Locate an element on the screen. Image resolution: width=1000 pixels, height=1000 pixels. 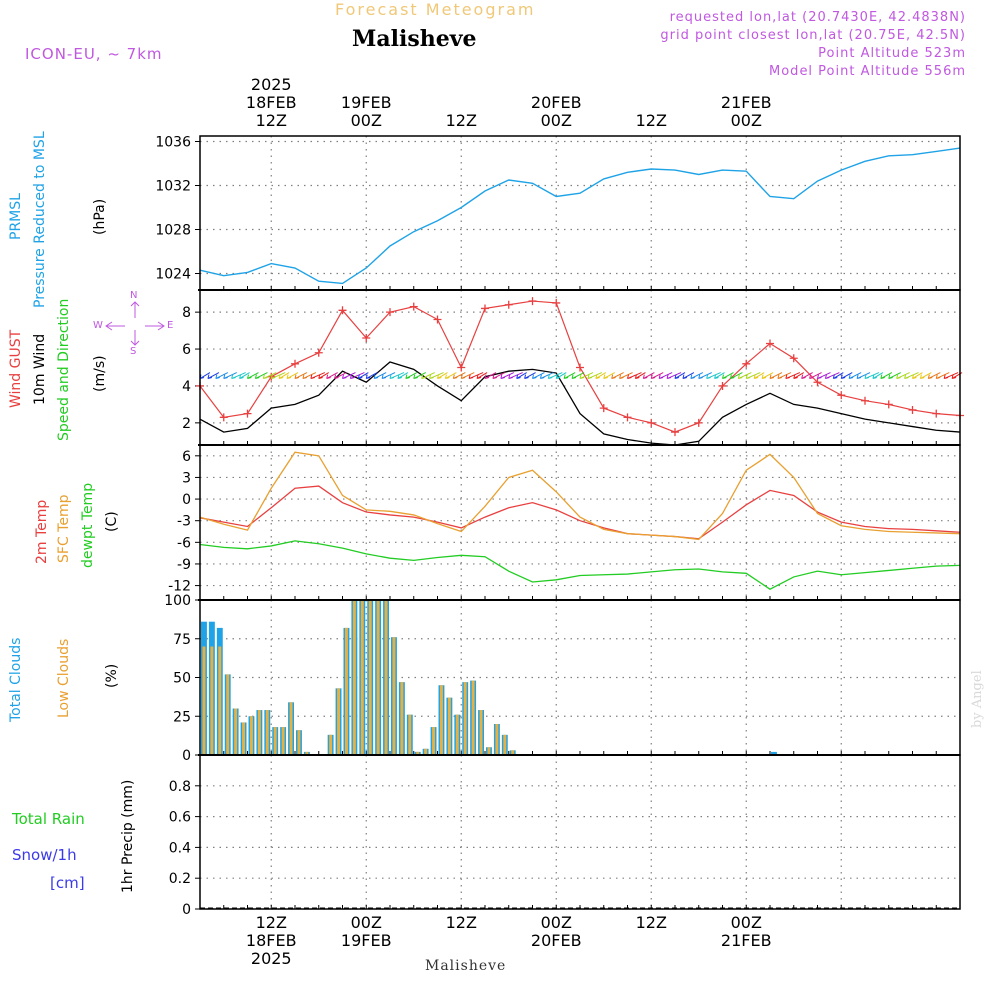
footer-location: Malisheve is located at coordinates (466, 966).